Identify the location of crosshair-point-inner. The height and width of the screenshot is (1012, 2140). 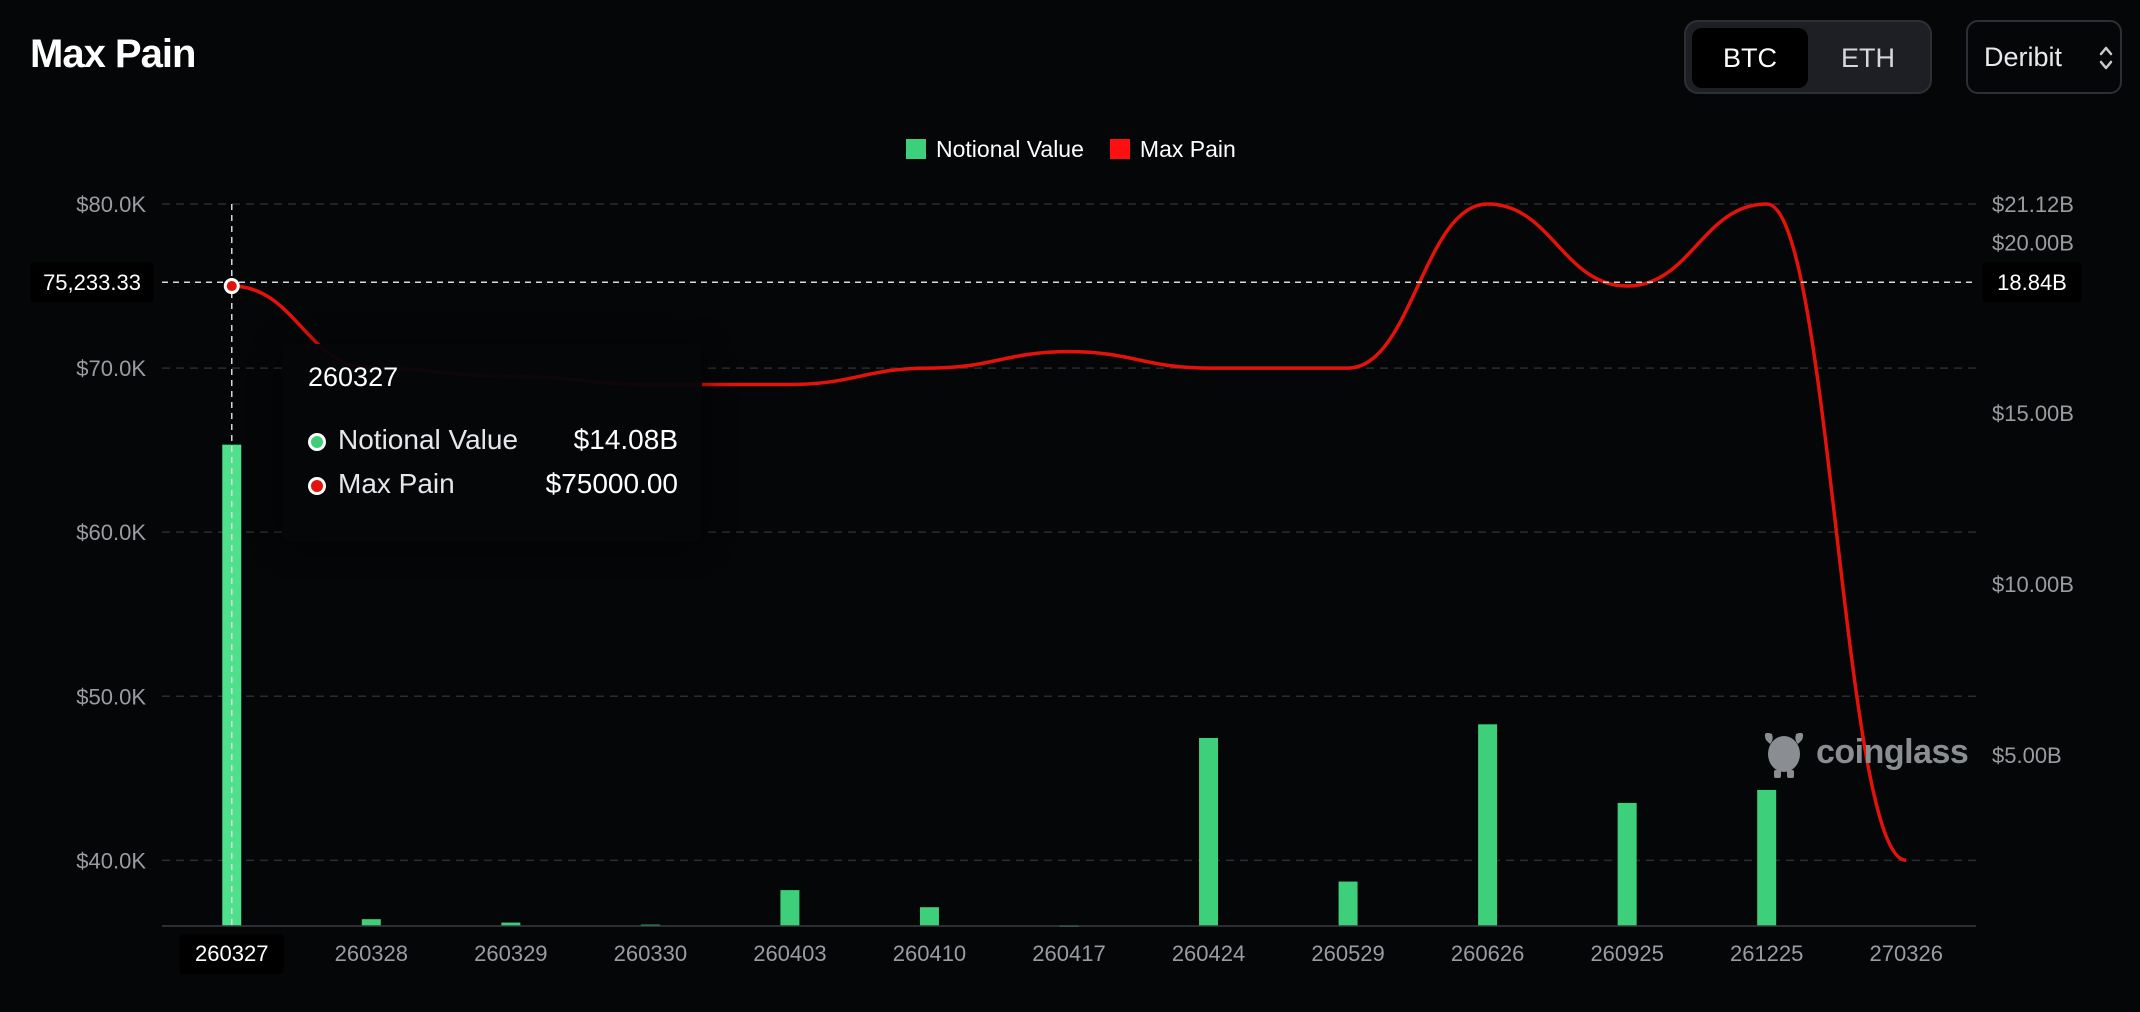
(231, 286).